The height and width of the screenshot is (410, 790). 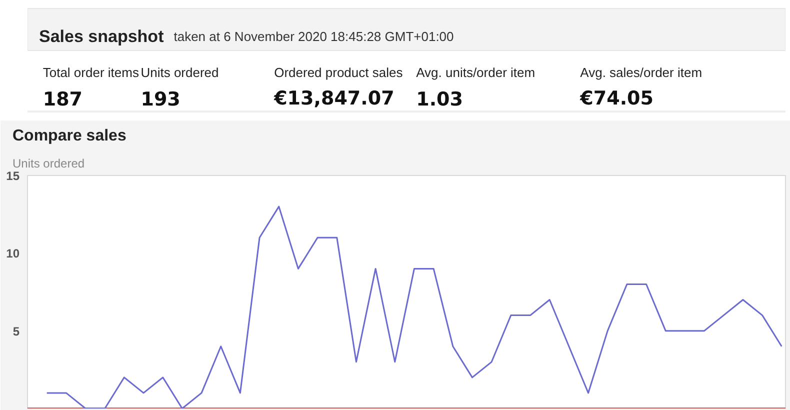 I want to click on text: 1.03, so click(x=439, y=99).